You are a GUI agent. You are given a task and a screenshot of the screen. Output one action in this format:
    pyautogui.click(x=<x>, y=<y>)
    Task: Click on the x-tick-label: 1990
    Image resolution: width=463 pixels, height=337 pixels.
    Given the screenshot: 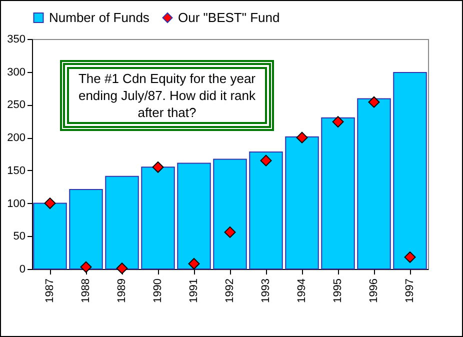 What is the action you would take?
    pyautogui.click(x=158, y=290)
    